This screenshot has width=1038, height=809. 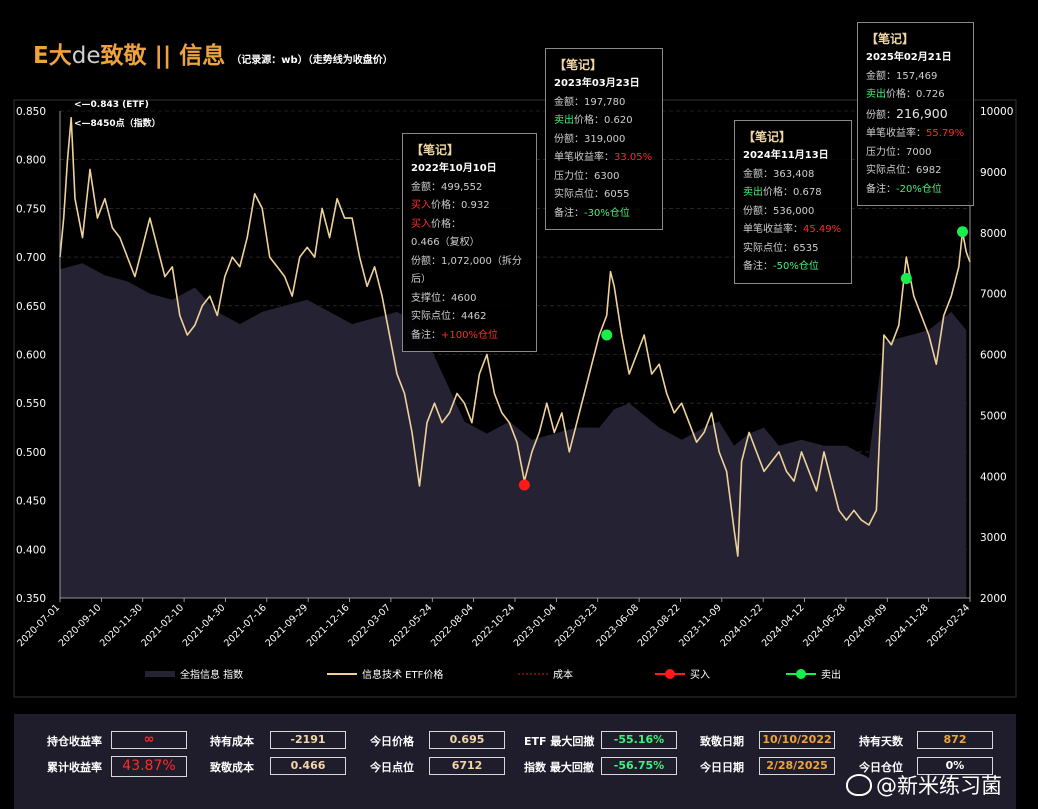 I want to click on hold-days-label: 持有天数, so click(x=881, y=741).